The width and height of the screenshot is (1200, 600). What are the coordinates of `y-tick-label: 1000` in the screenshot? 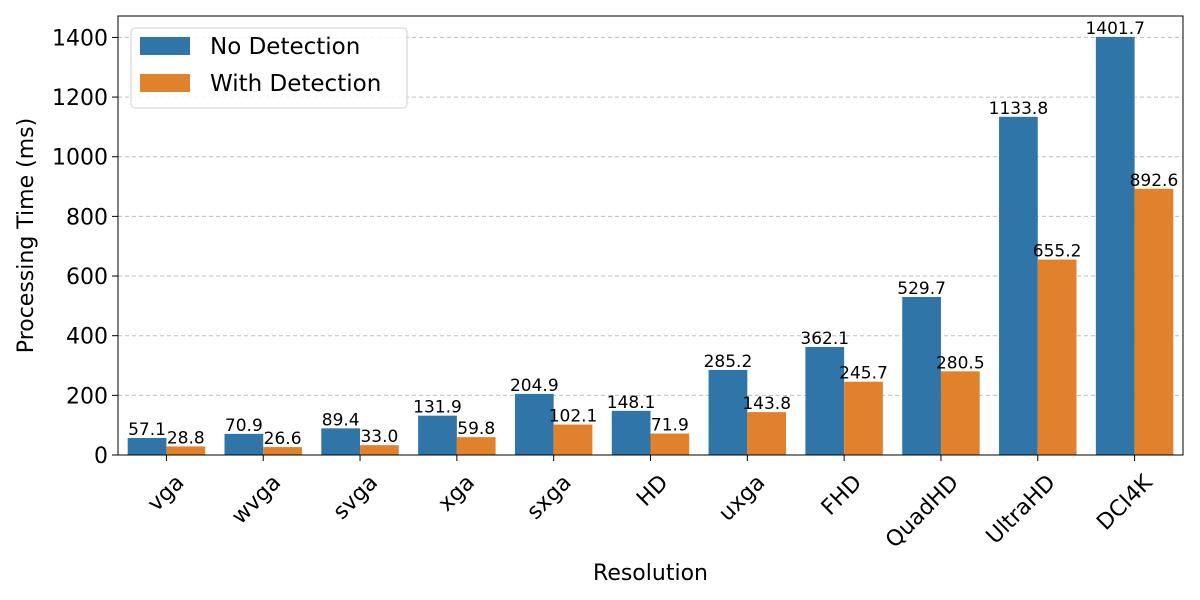 It's located at (80, 158).